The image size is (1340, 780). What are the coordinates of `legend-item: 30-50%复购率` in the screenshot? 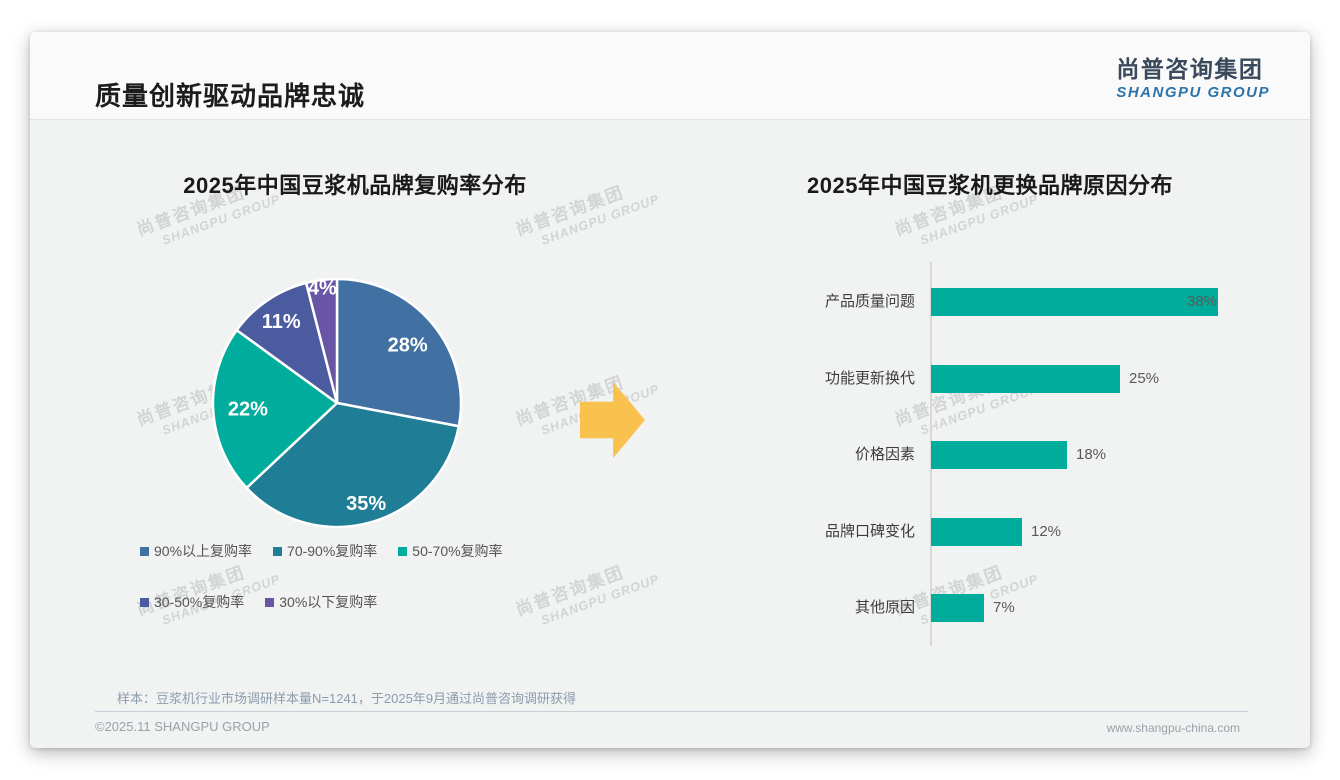 It's located at (192, 602).